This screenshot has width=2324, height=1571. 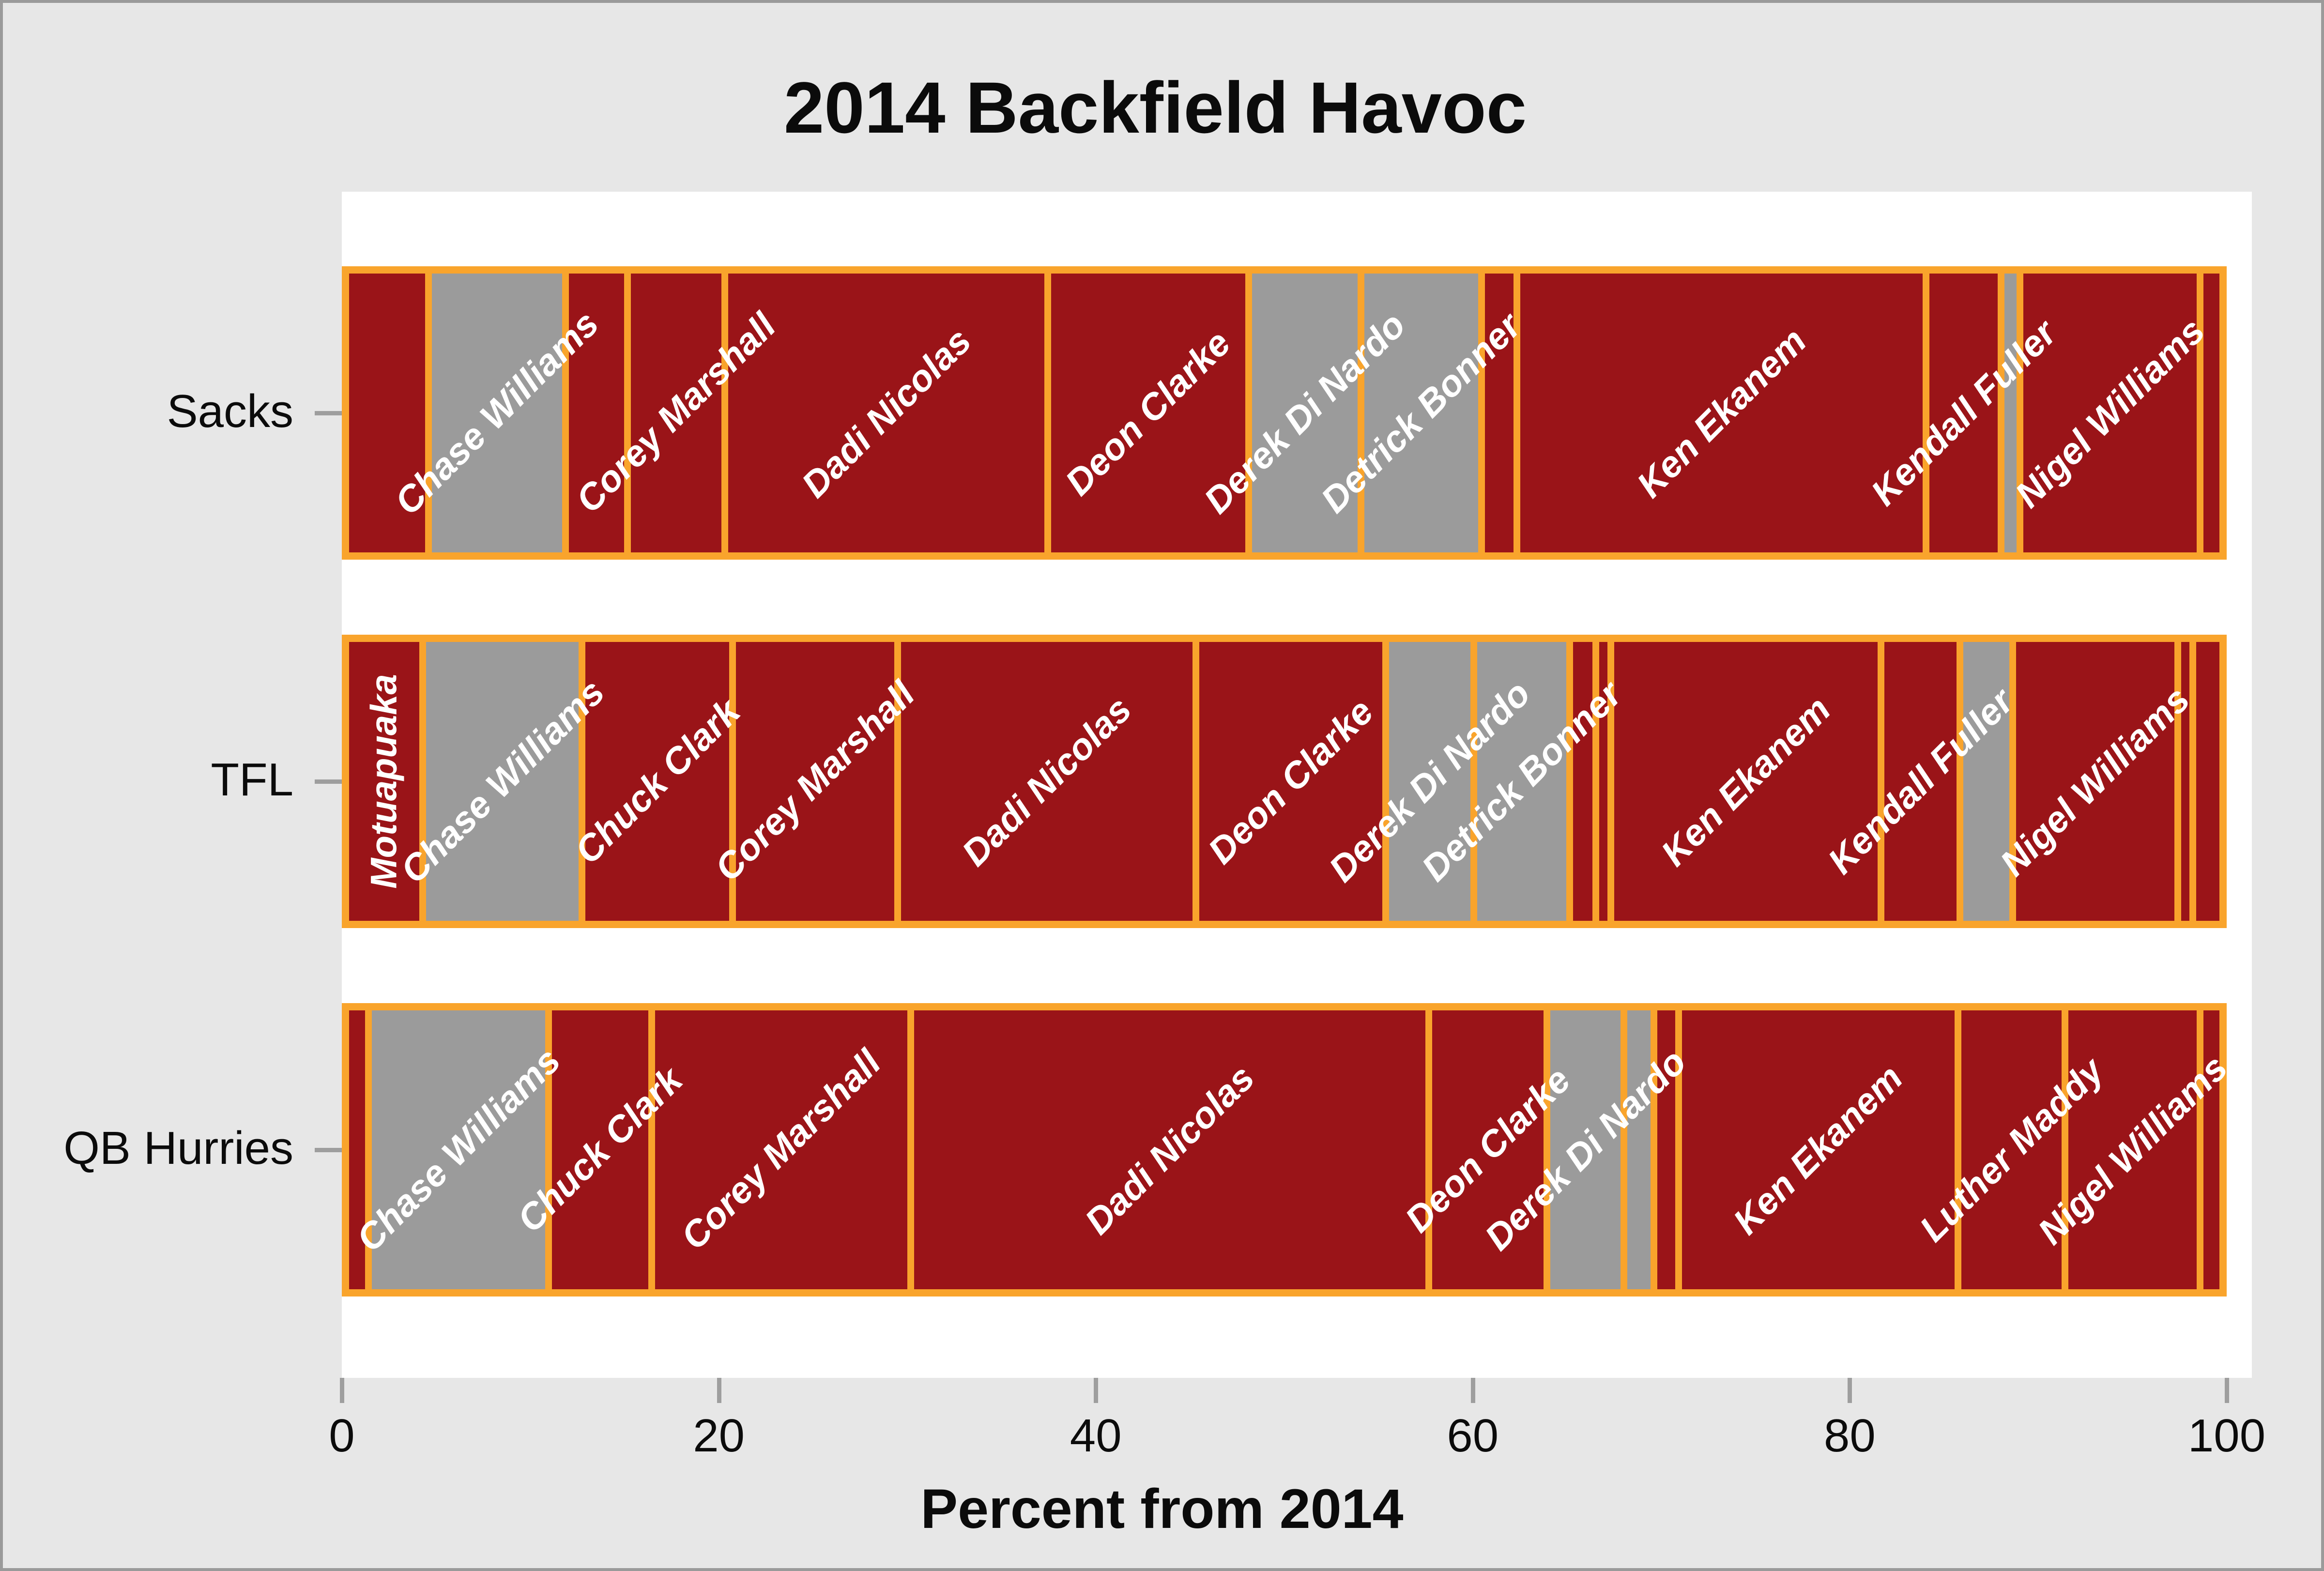 What do you see at coordinates (230, 411) in the screenshot?
I see `category-label-sacks: Sacks` at bounding box center [230, 411].